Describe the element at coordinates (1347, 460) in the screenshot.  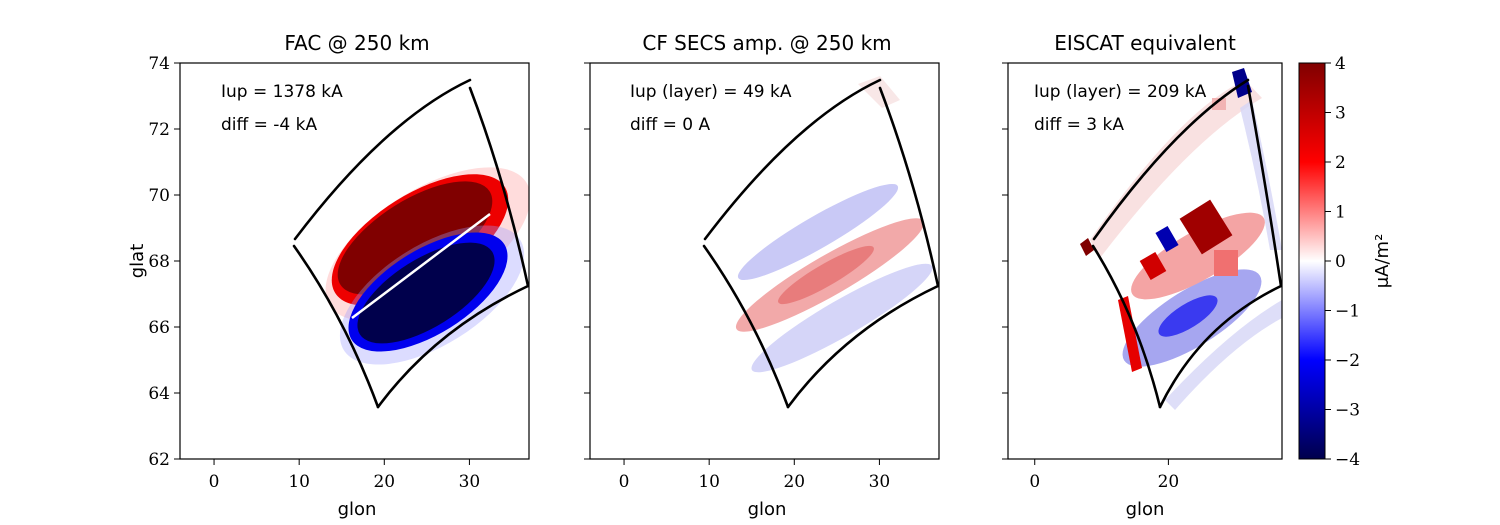
I see `colorbar-tick-label: −4` at that location.